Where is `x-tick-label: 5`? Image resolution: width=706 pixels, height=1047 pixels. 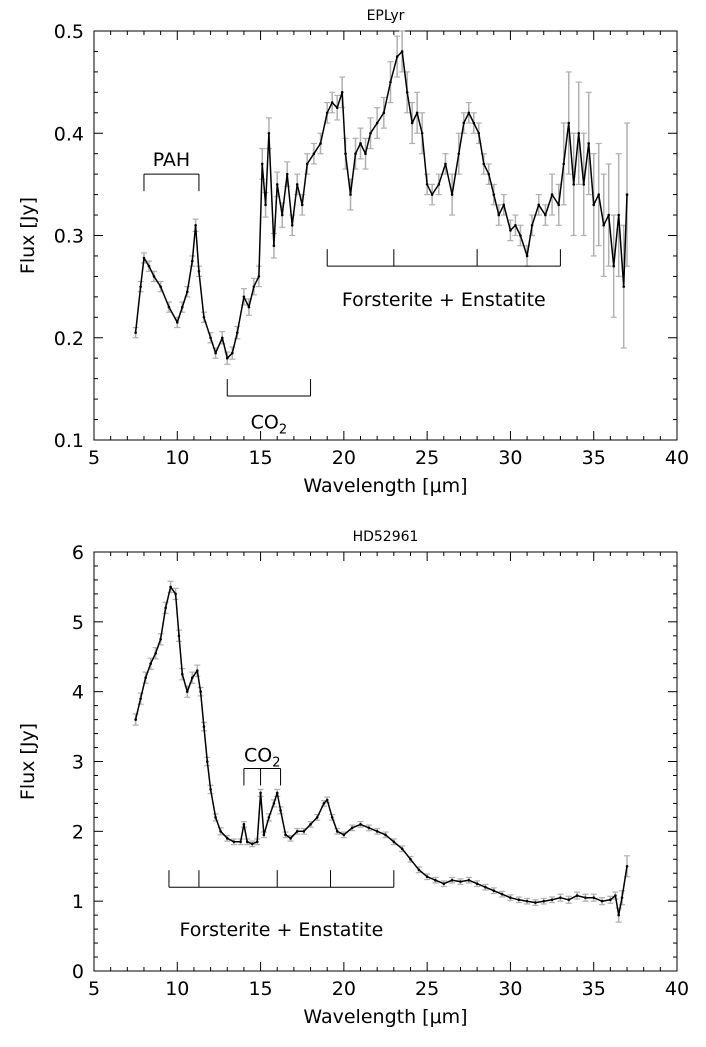
x-tick-label: 5 is located at coordinates (94, 458).